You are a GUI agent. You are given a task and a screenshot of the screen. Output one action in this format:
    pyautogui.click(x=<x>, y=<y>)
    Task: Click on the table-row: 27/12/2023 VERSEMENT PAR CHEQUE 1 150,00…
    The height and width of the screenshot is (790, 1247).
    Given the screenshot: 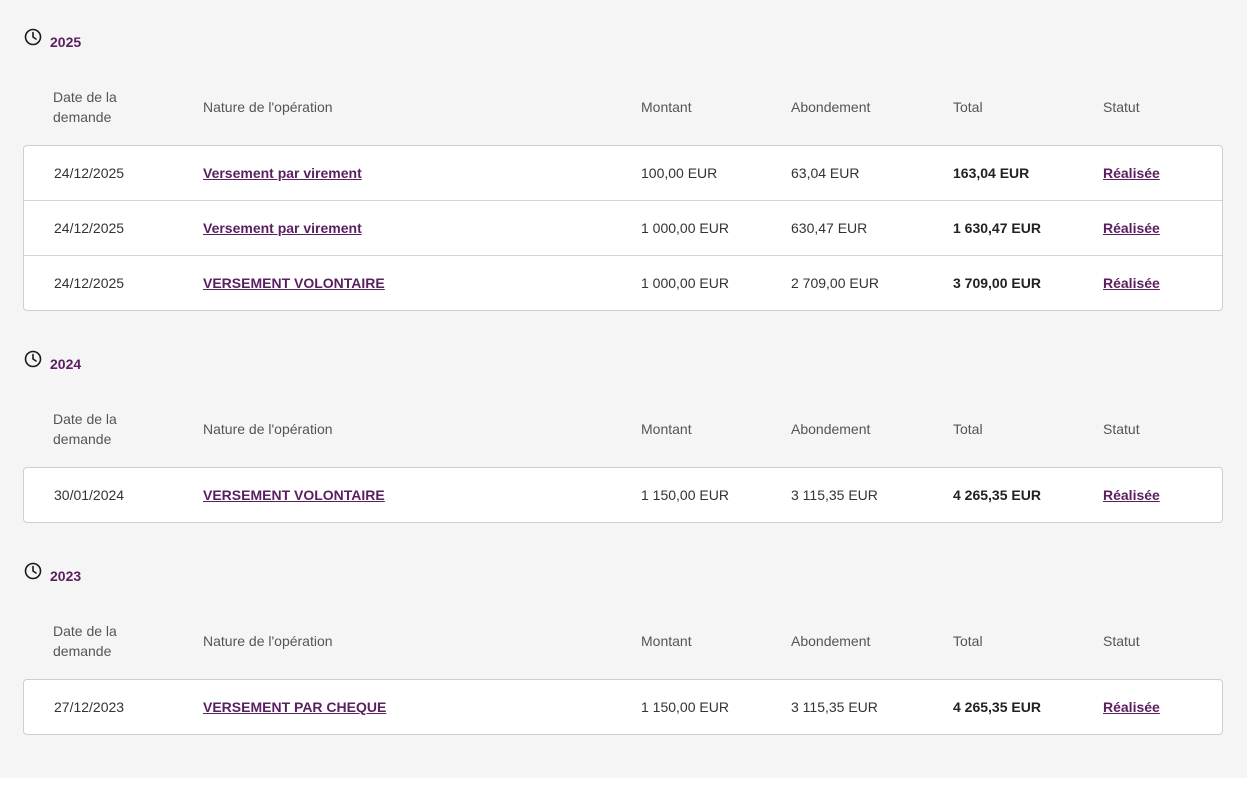 What is the action you would take?
    pyautogui.click(x=623, y=707)
    